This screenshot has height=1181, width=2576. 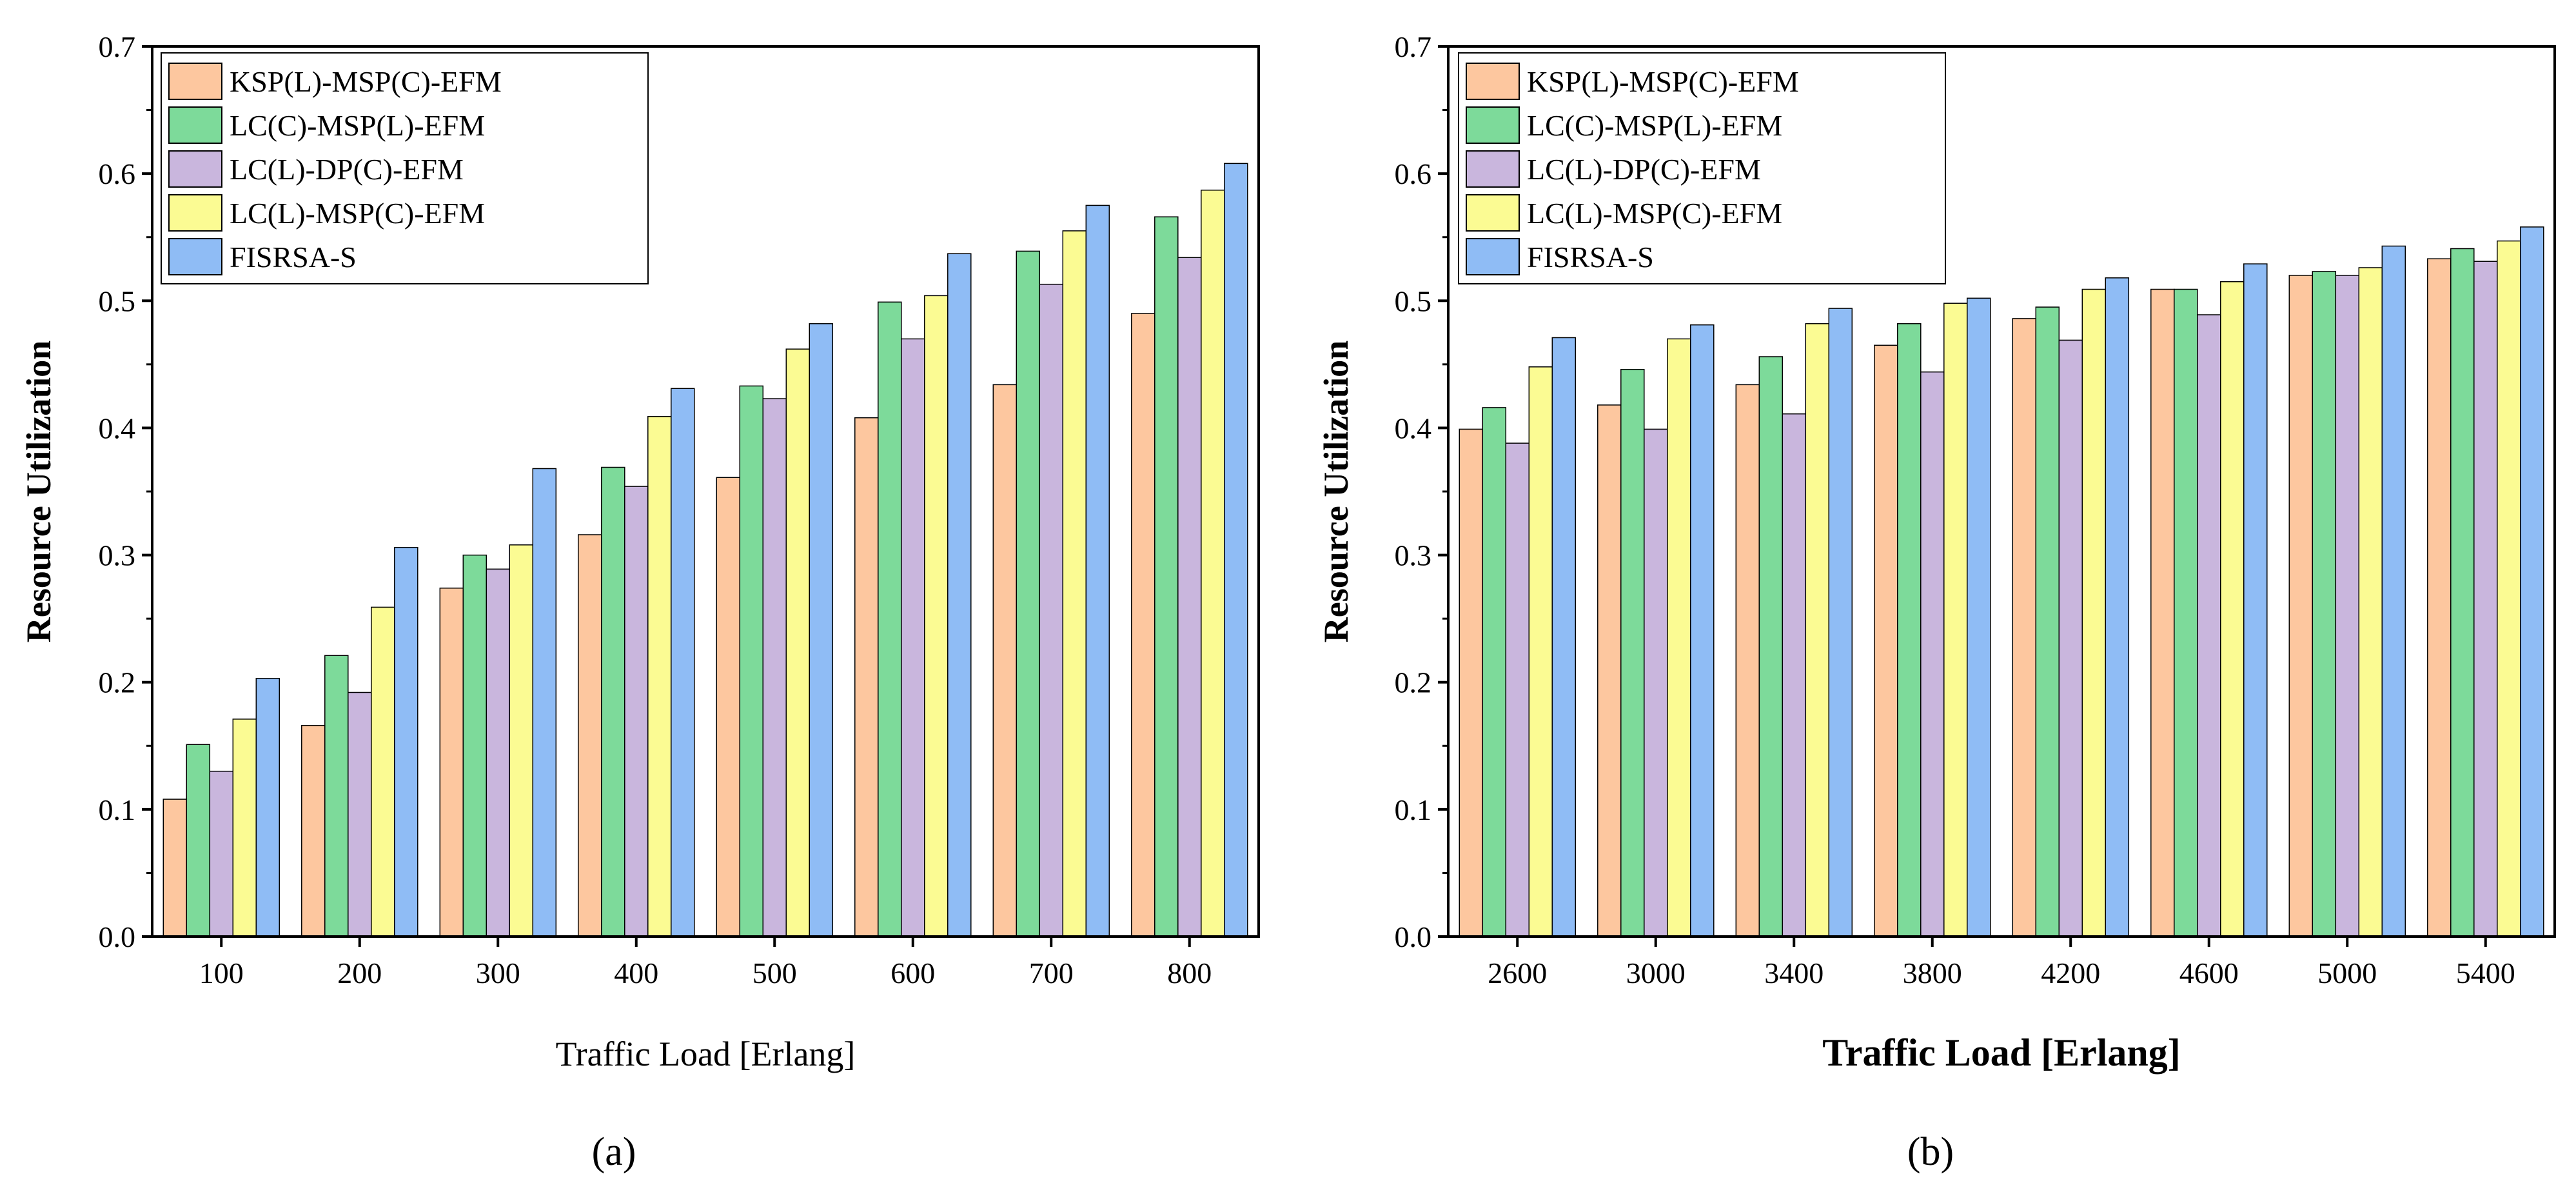 I want to click on x-axis-title-b: Traffic Load [Erlang], so click(x=2002, y=1052).